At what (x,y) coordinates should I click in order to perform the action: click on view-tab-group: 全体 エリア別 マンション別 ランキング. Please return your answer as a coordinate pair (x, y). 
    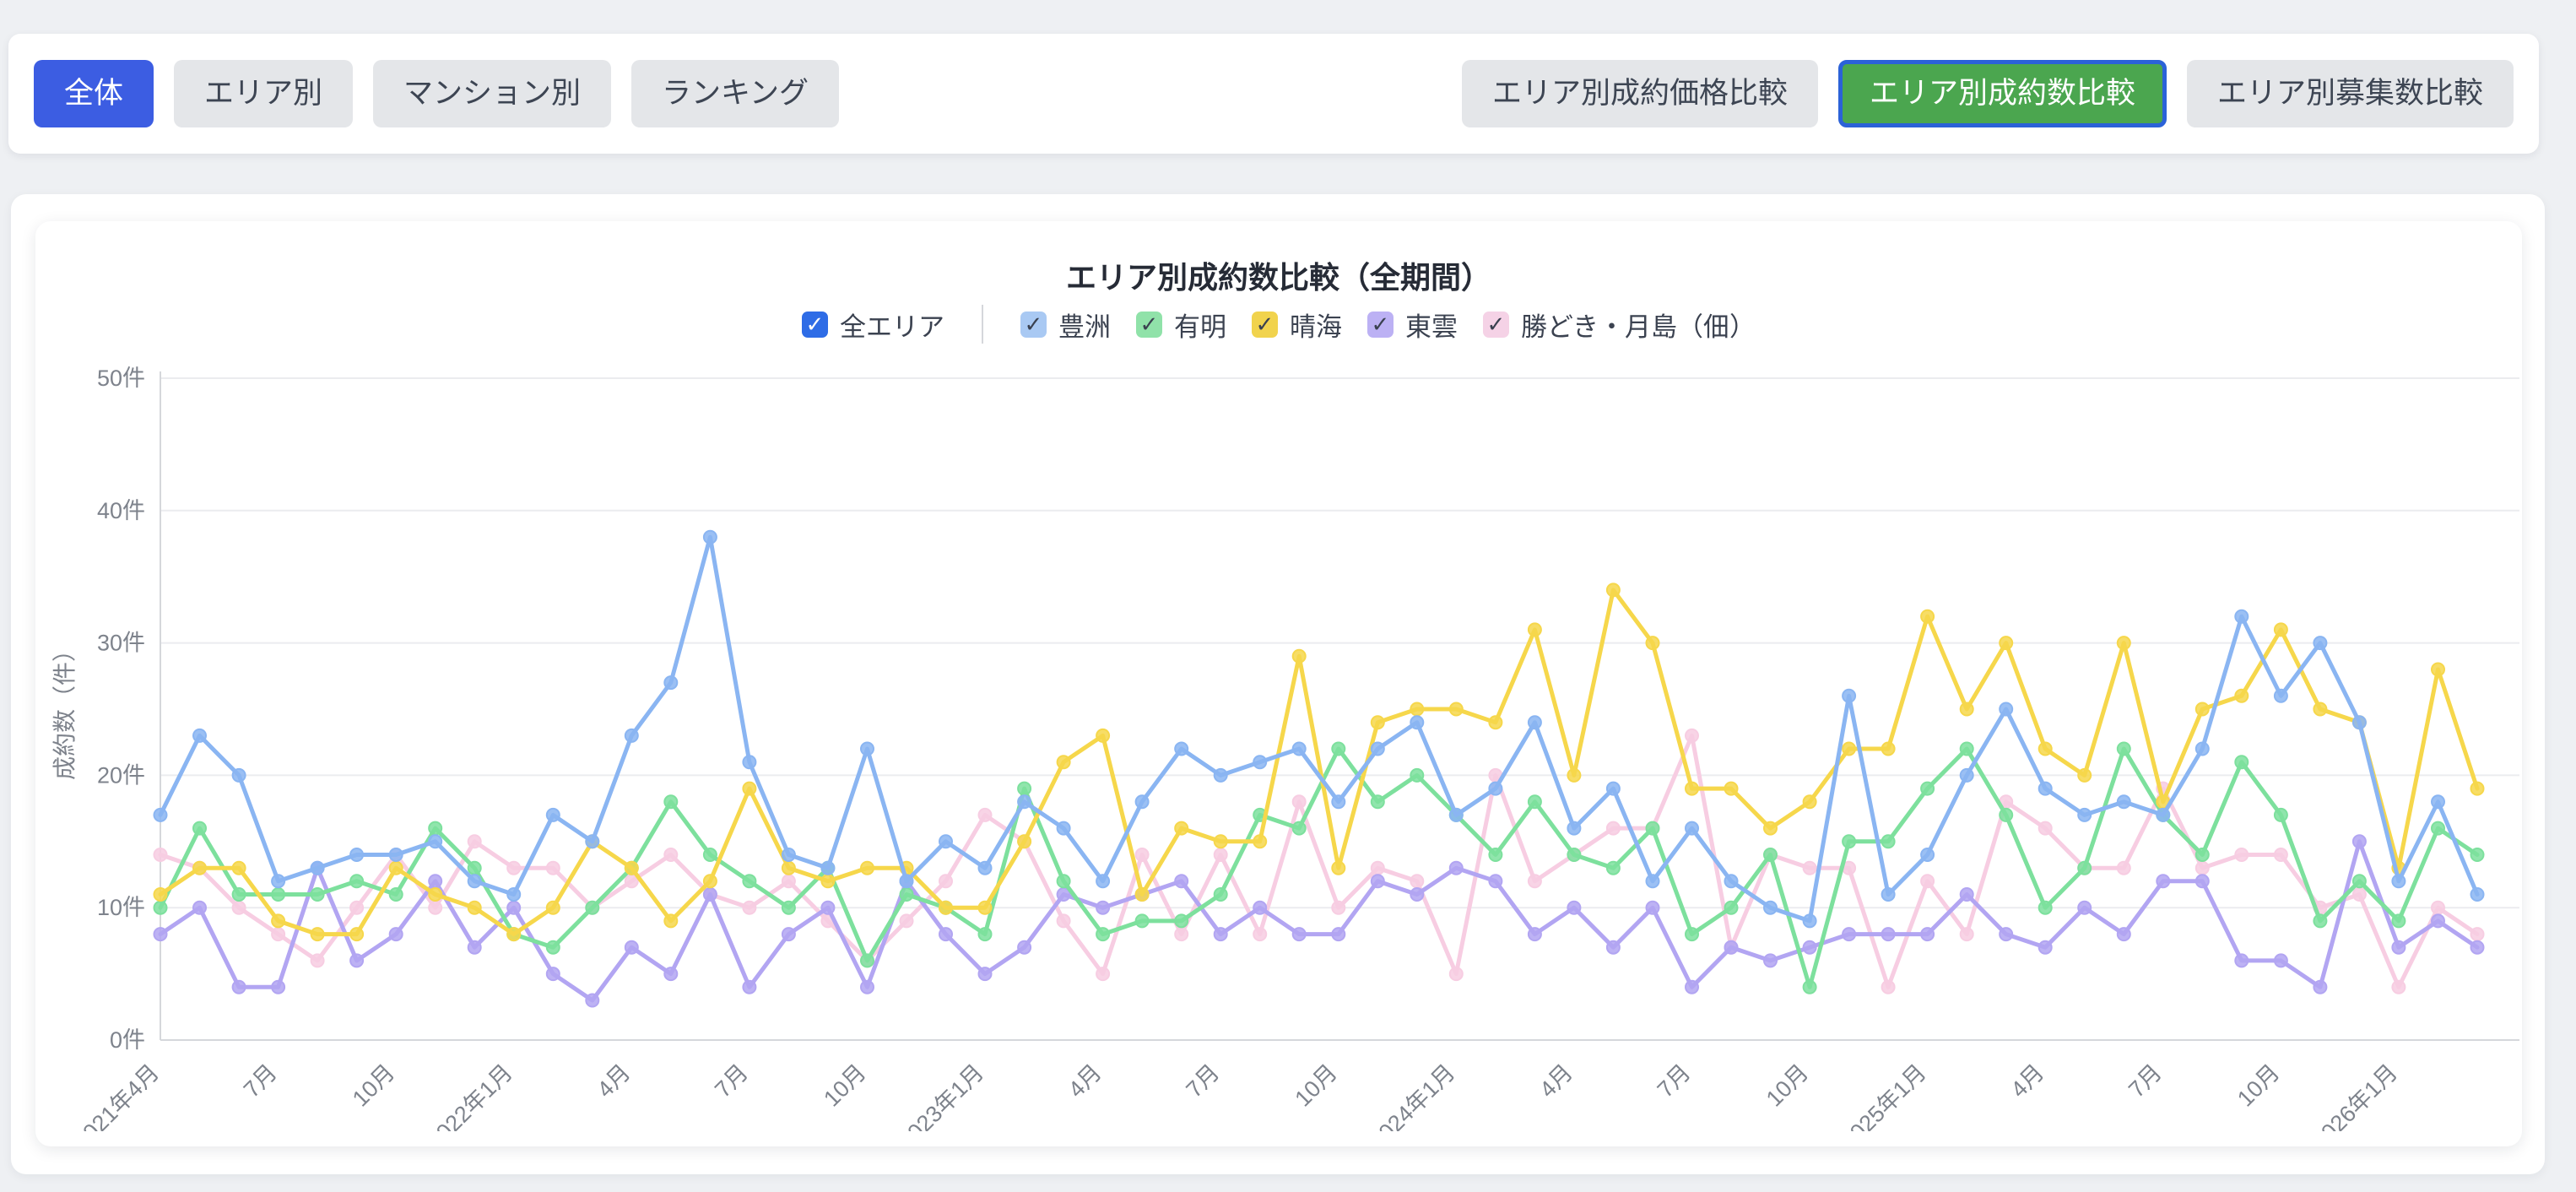
    Looking at the image, I should click on (436, 93).